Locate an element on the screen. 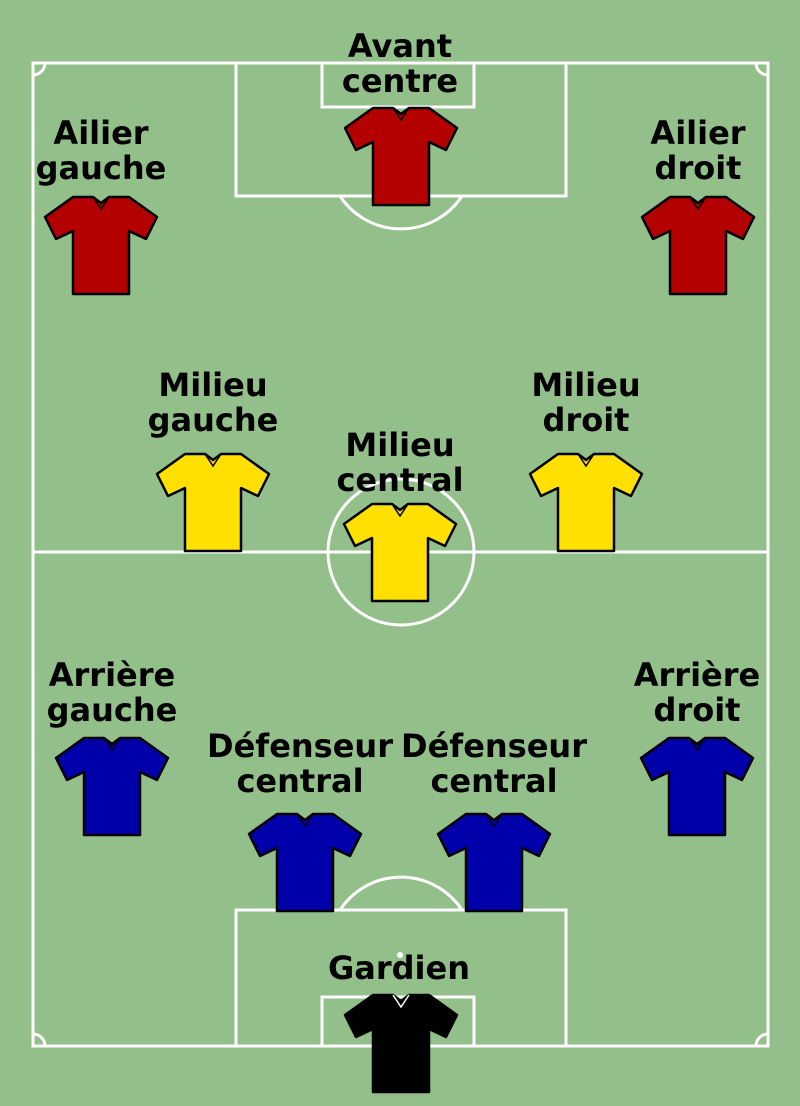 The height and width of the screenshot is (1106, 800). corner-arc-bottom-right is located at coordinates (761, 1039).